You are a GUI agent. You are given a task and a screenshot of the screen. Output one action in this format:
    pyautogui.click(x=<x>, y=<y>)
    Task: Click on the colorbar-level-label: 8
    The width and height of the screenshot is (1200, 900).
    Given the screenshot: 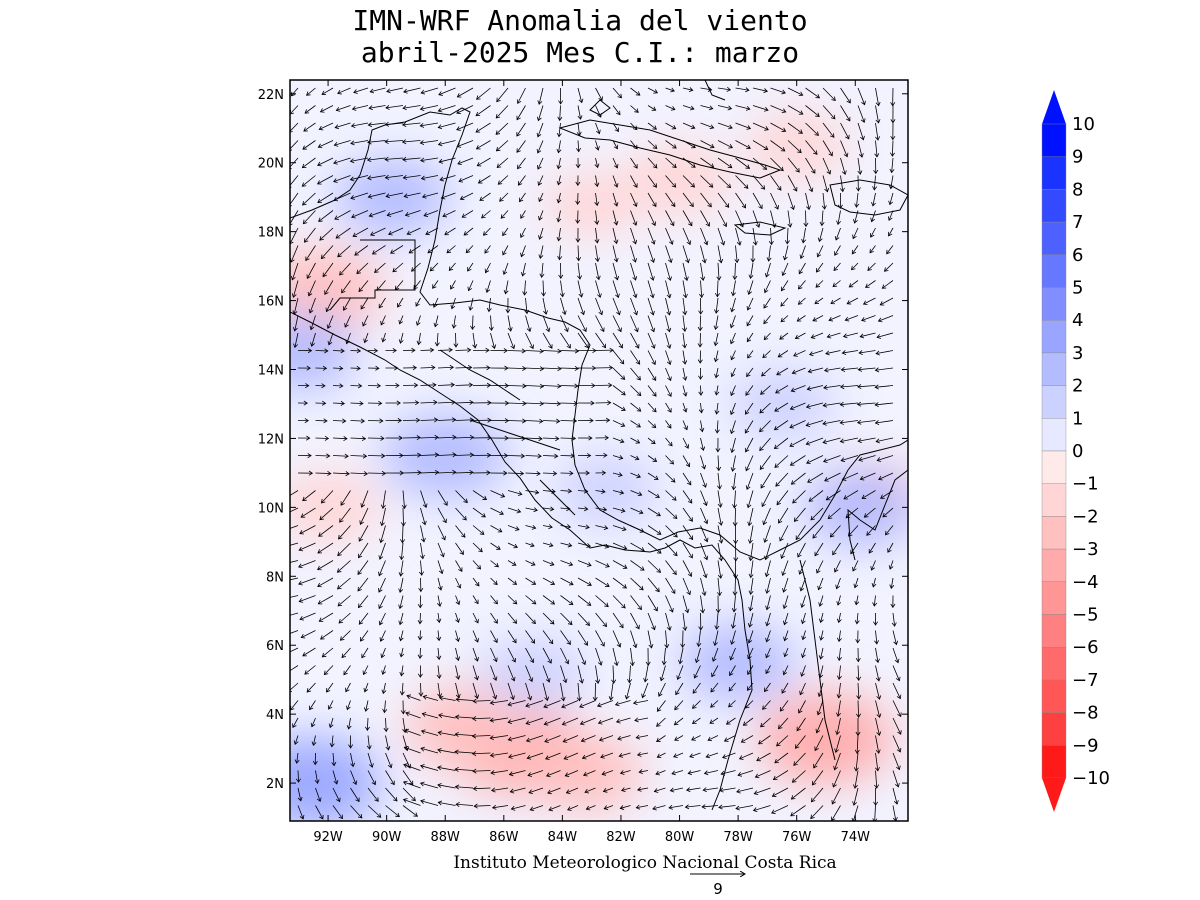 What is the action you would take?
    pyautogui.click(x=1077, y=189)
    